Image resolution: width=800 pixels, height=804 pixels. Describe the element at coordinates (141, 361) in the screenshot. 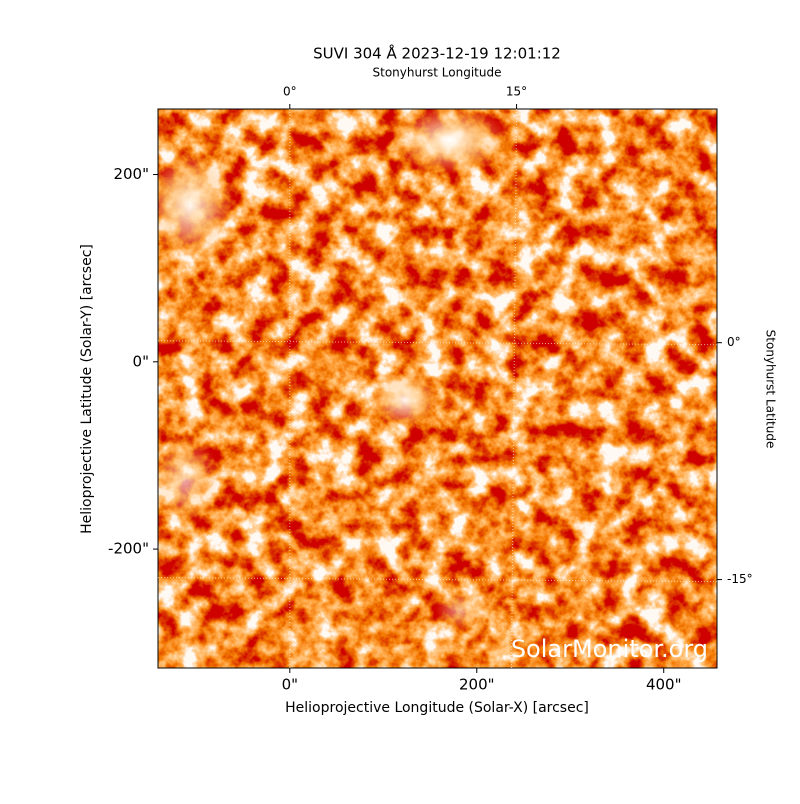

I see `y-tick-label: 0"` at that location.